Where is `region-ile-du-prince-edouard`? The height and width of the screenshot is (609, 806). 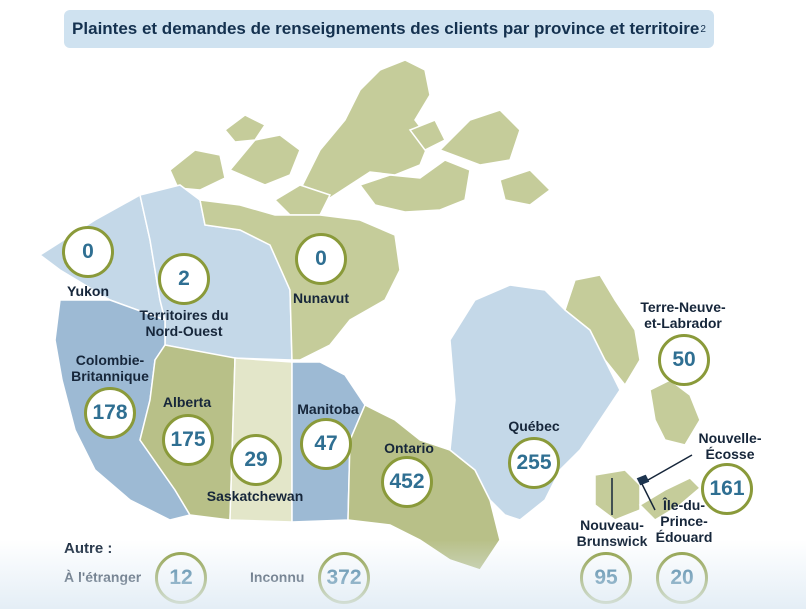
region-ile-du-prince-edouard is located at coordinates (643, 480).